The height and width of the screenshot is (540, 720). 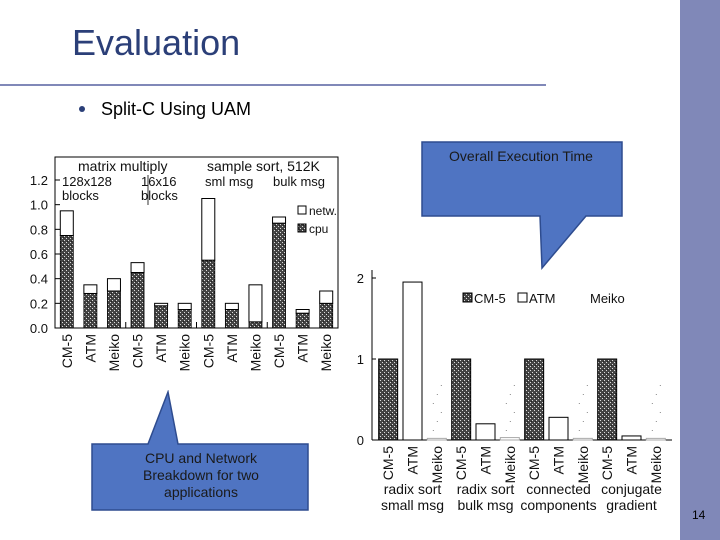 I want to click on chart2-ytick-label: 2, so click(x=360, y=278).